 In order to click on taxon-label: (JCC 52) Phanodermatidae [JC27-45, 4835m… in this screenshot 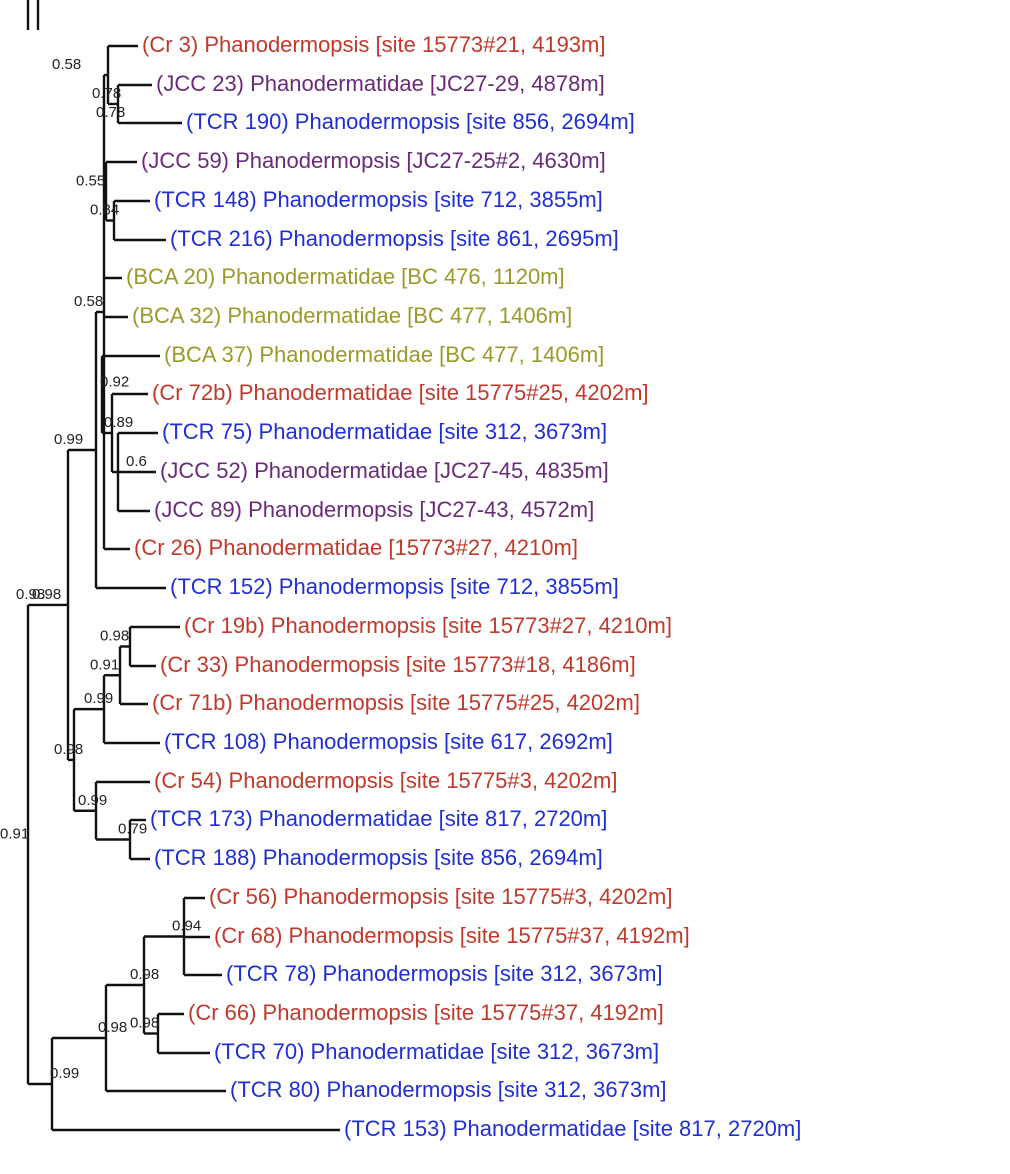, I will do `click(384, 470)`.